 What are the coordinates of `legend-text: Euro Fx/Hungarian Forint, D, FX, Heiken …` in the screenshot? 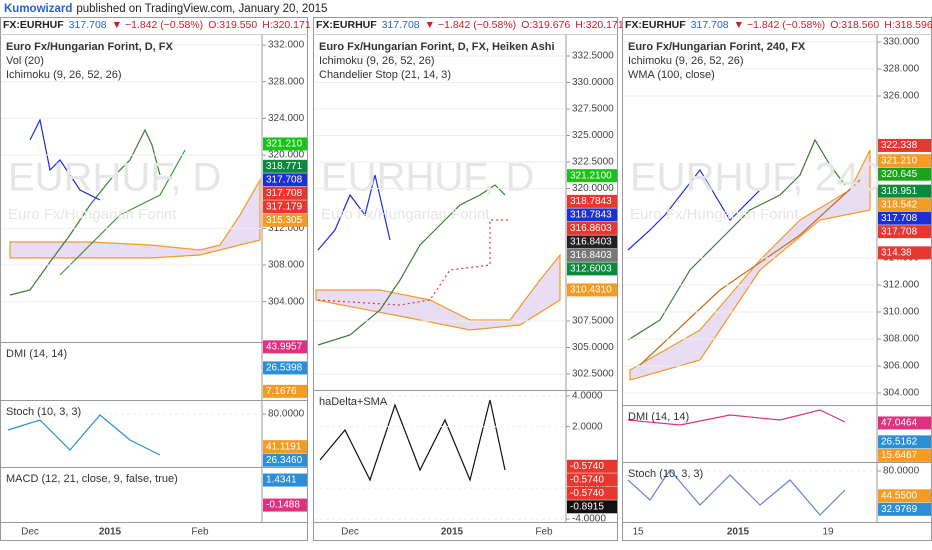 It's located at (437, 47).